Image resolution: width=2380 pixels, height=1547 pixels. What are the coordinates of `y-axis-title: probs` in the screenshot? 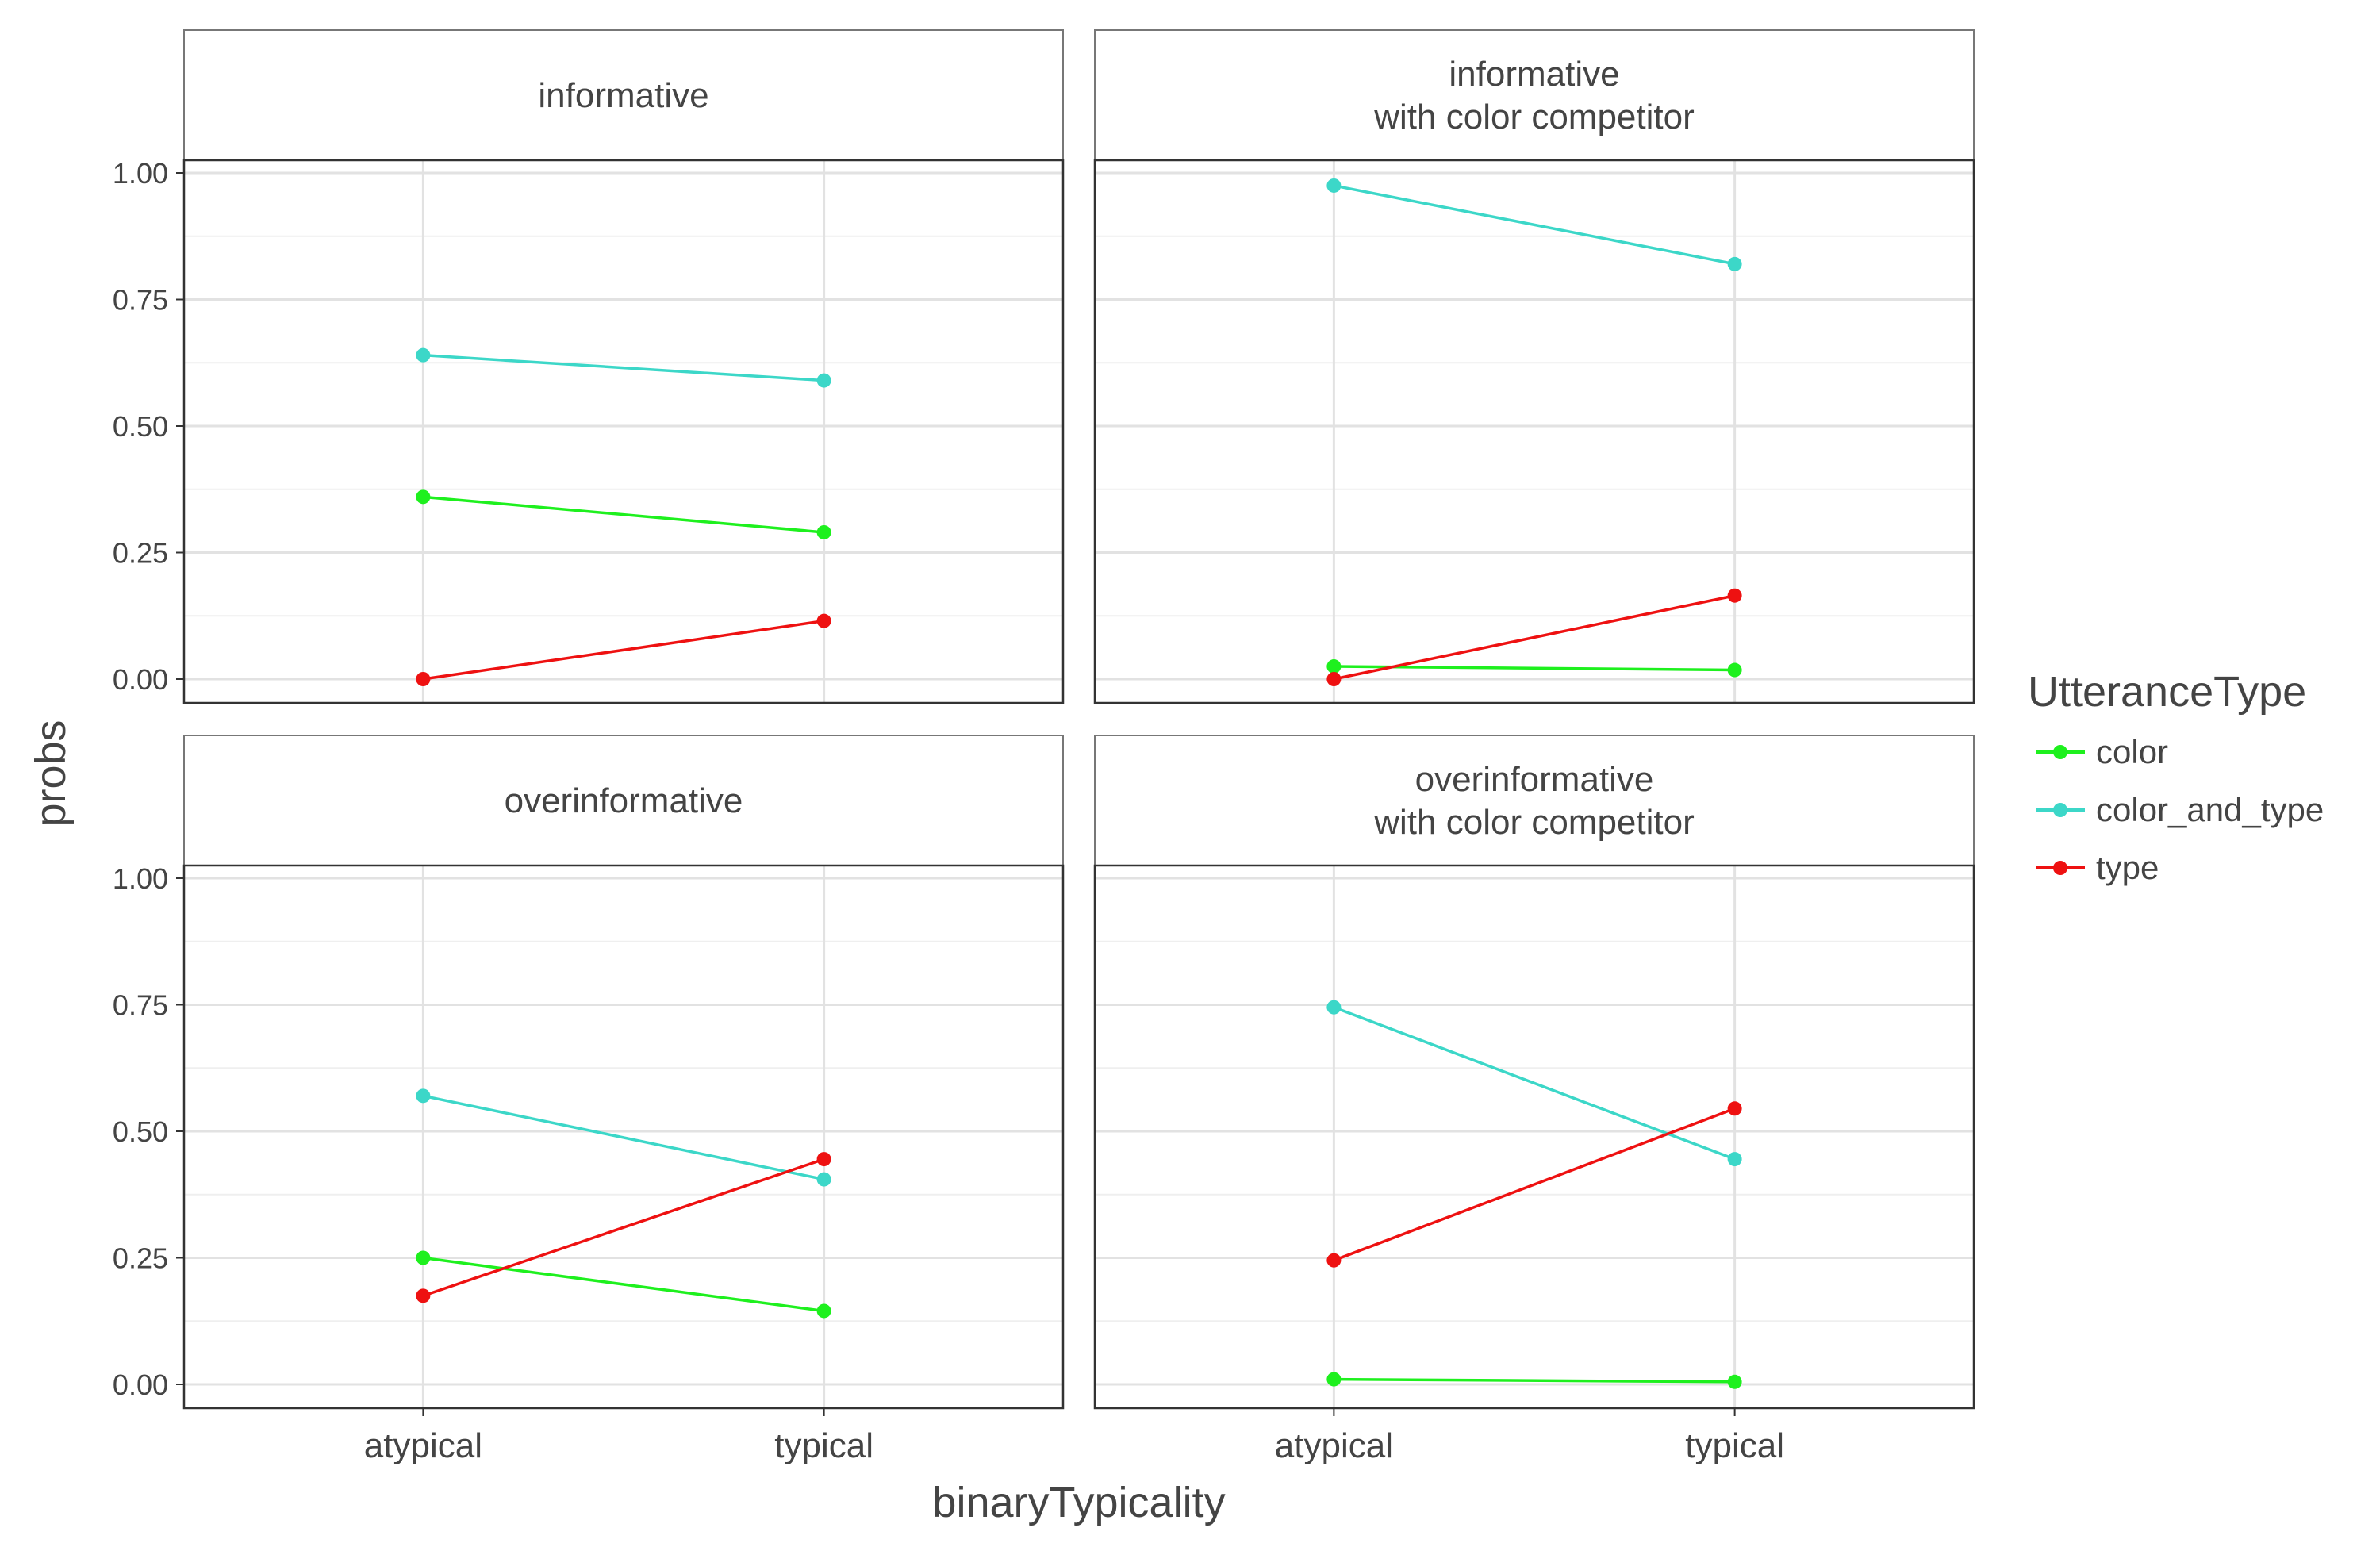 It's located at (51, 773).